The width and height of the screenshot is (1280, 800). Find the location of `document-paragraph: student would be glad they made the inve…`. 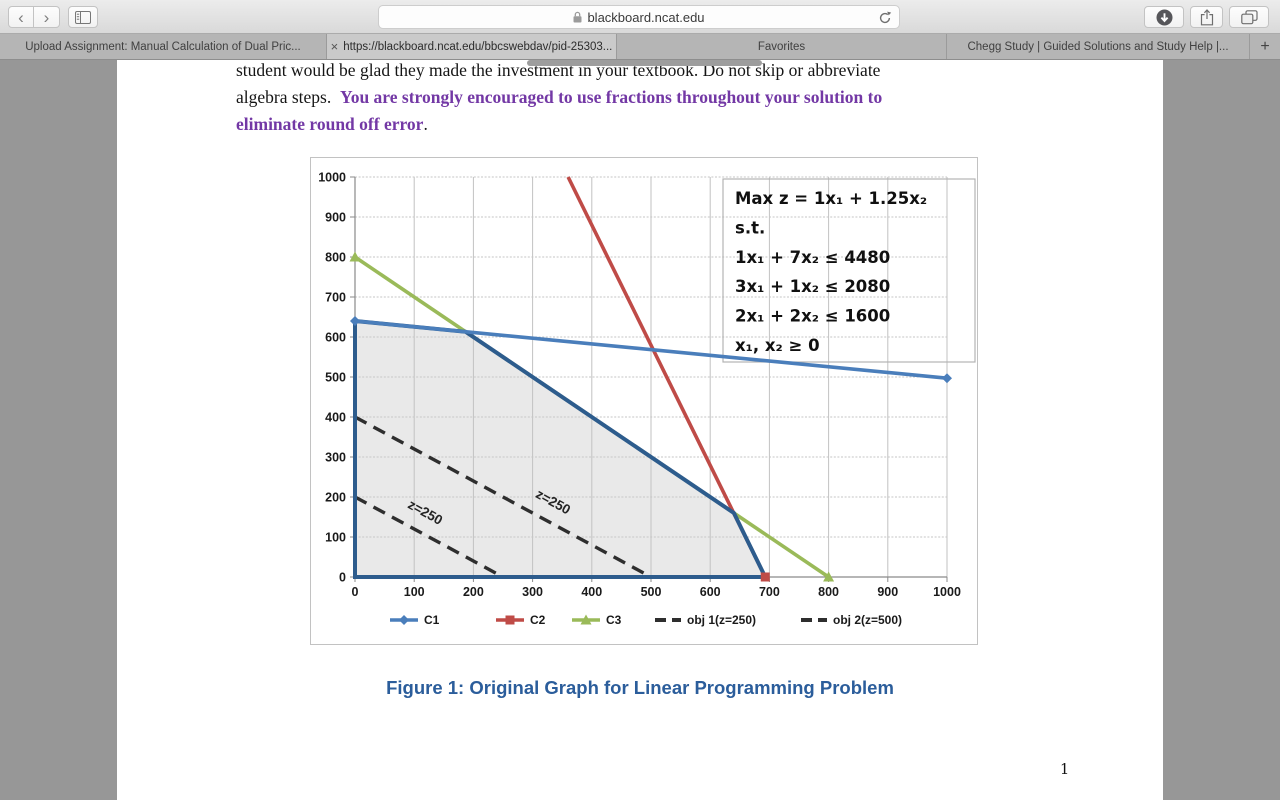

document-paragraph: student would be glad they made the inve… is located at coordinates (559, 97).